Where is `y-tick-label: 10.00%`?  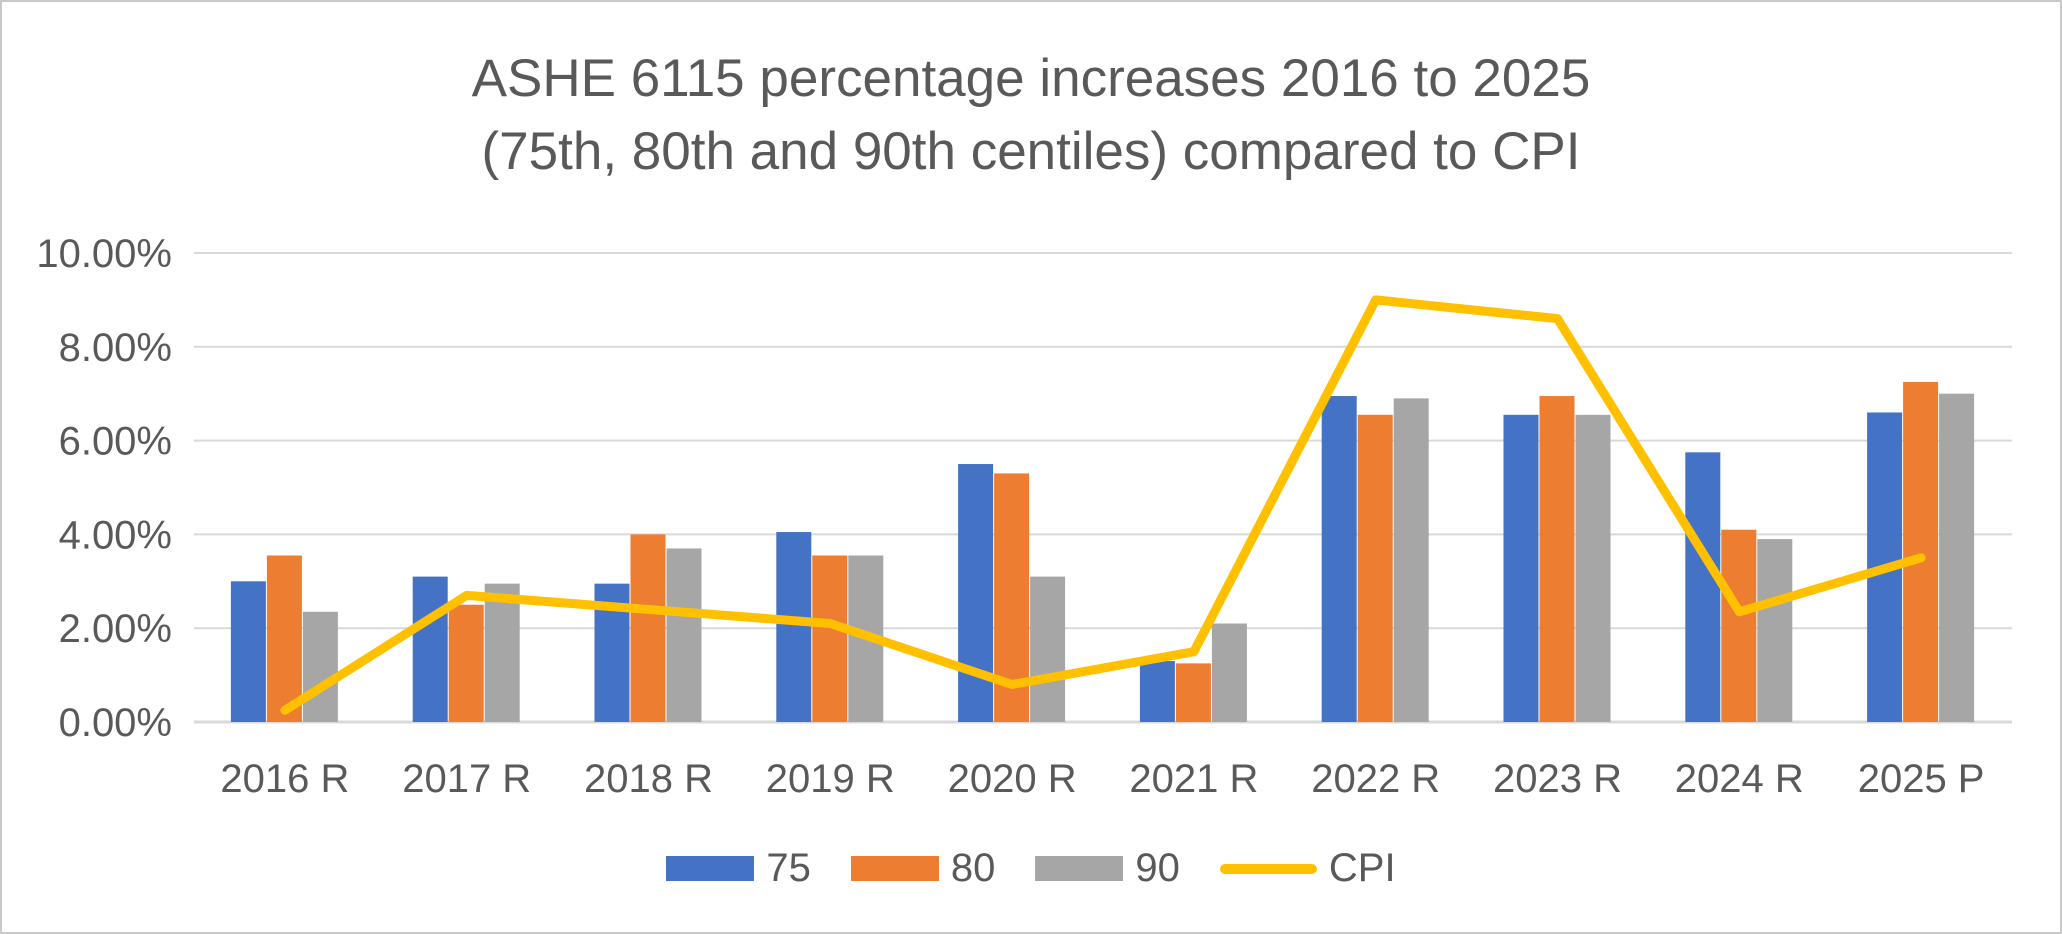
y-tick-label: 10.00% is located at coordinates (104, 254).